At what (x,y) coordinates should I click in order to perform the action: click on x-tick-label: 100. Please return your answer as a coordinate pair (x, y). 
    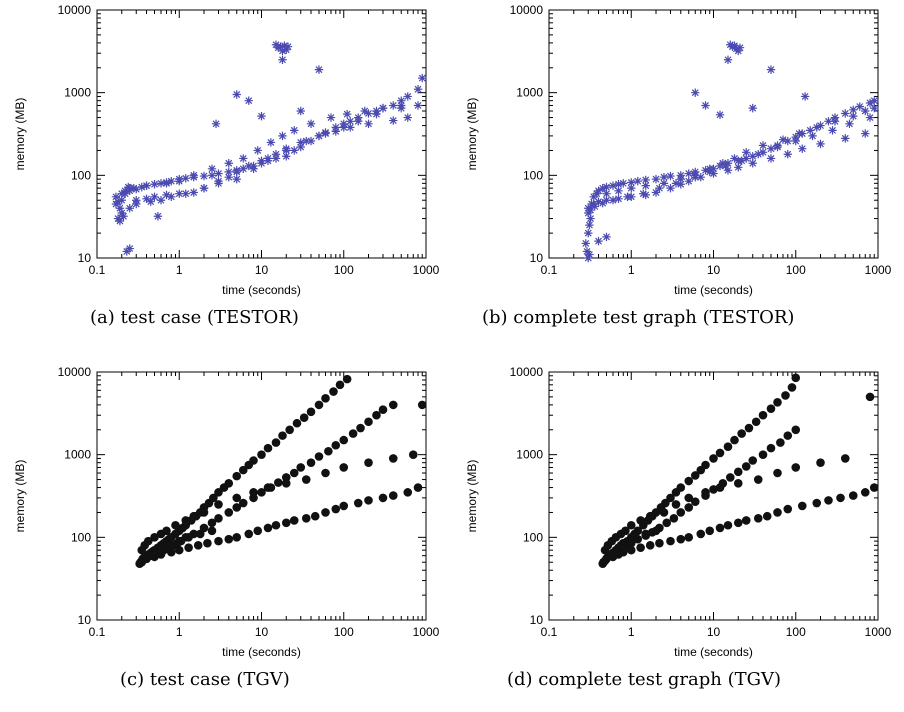
    Looking at the image, I should click on (344, 270).